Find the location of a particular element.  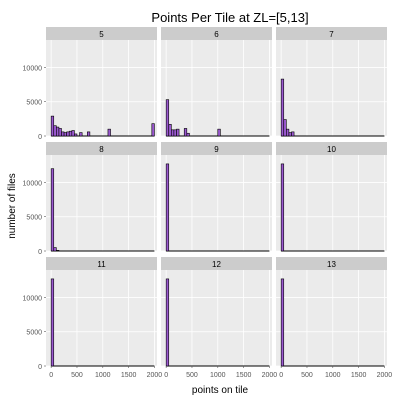

facet-panel-11: 11 0 5000 10000 0 500 1000 1500 2000 is located at coordinates (93, 318).